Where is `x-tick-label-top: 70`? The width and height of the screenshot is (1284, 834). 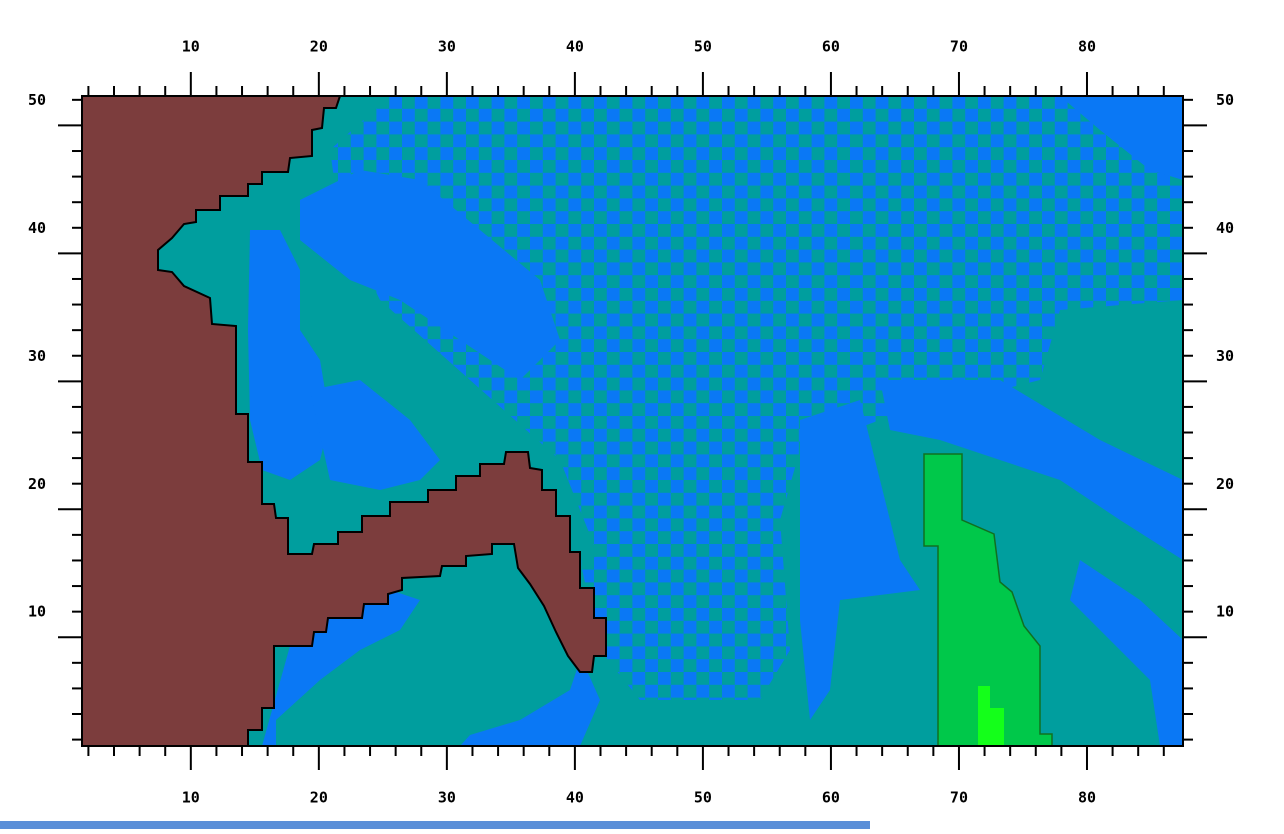 x-tick-label-top: 70 is located at coordinates (959, 47).